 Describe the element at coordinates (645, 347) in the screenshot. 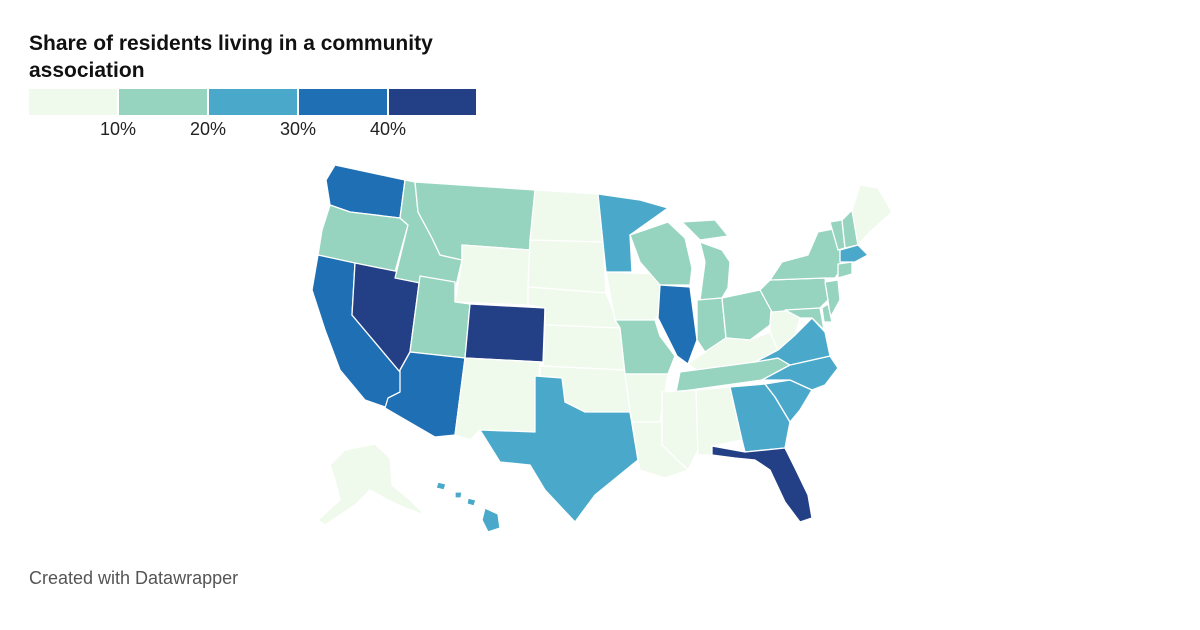

I see `state-MO` at that location.